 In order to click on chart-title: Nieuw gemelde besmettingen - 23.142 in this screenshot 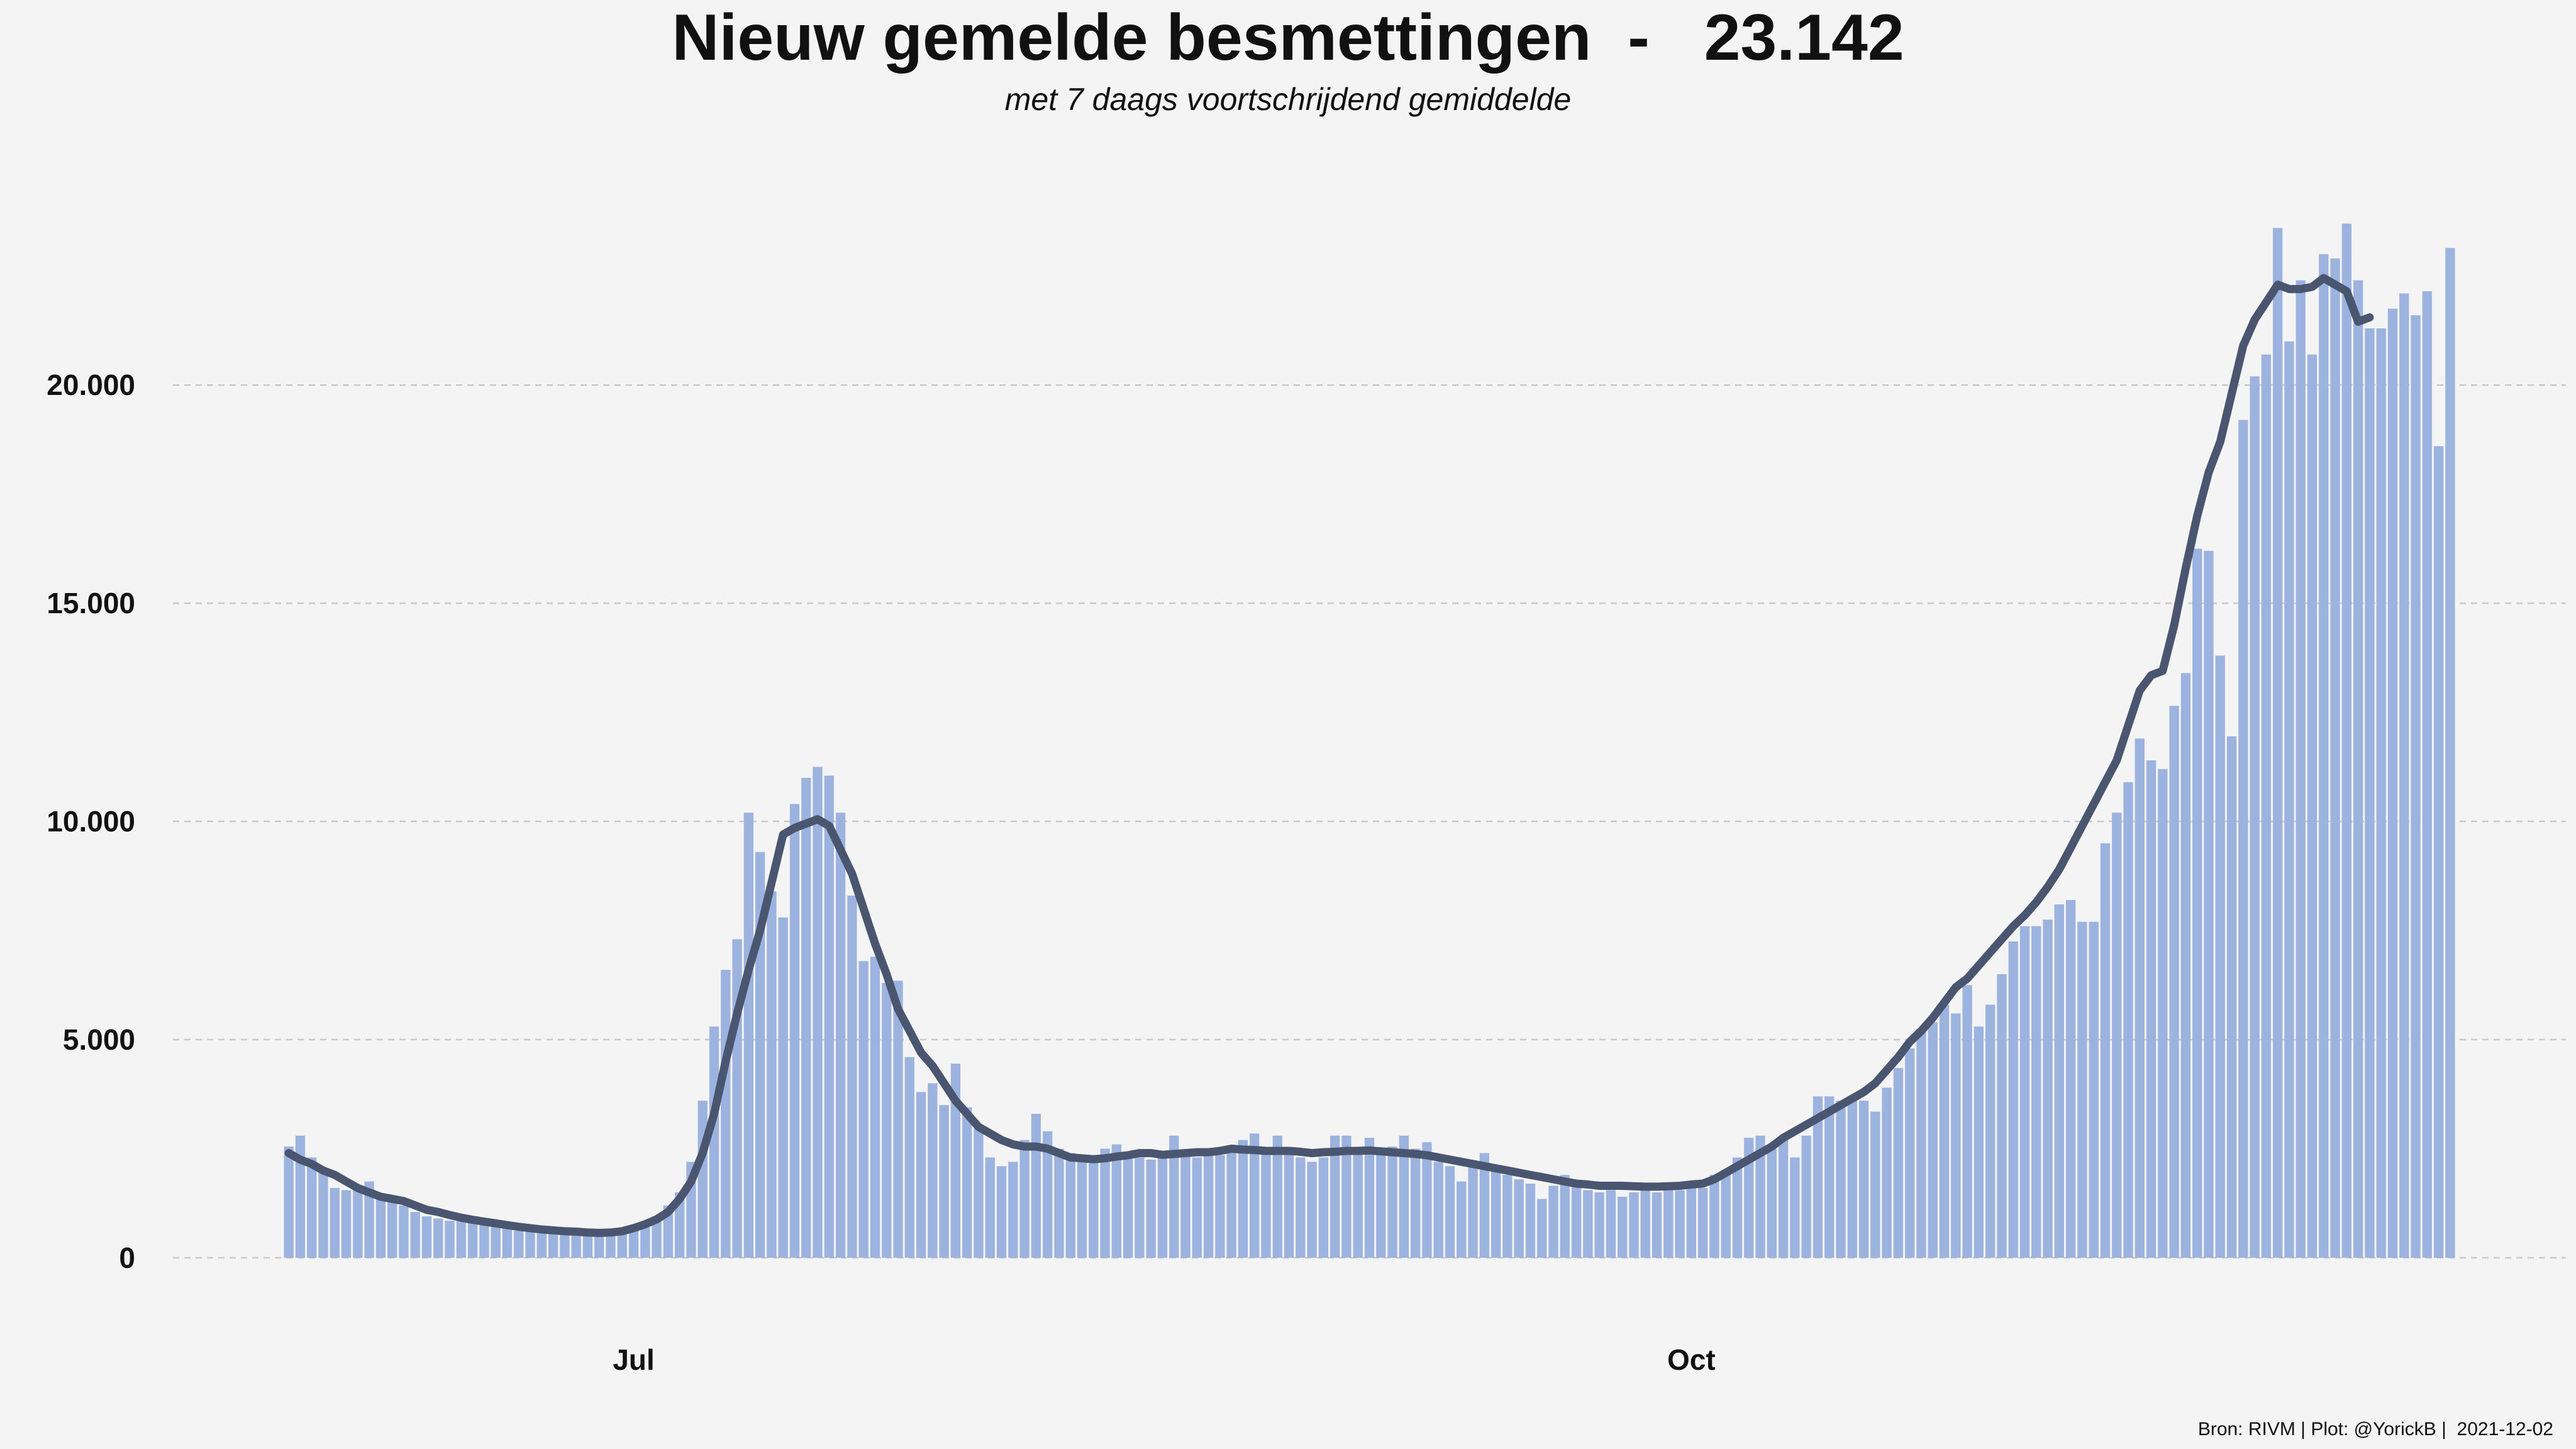, I will do `click(1288, 37)`.